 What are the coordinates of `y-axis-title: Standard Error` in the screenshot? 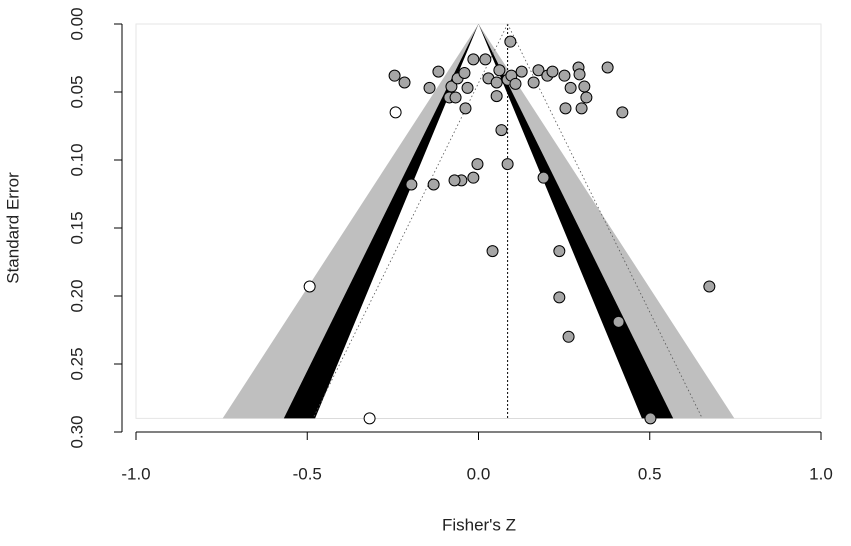 It's located at (12, 228).